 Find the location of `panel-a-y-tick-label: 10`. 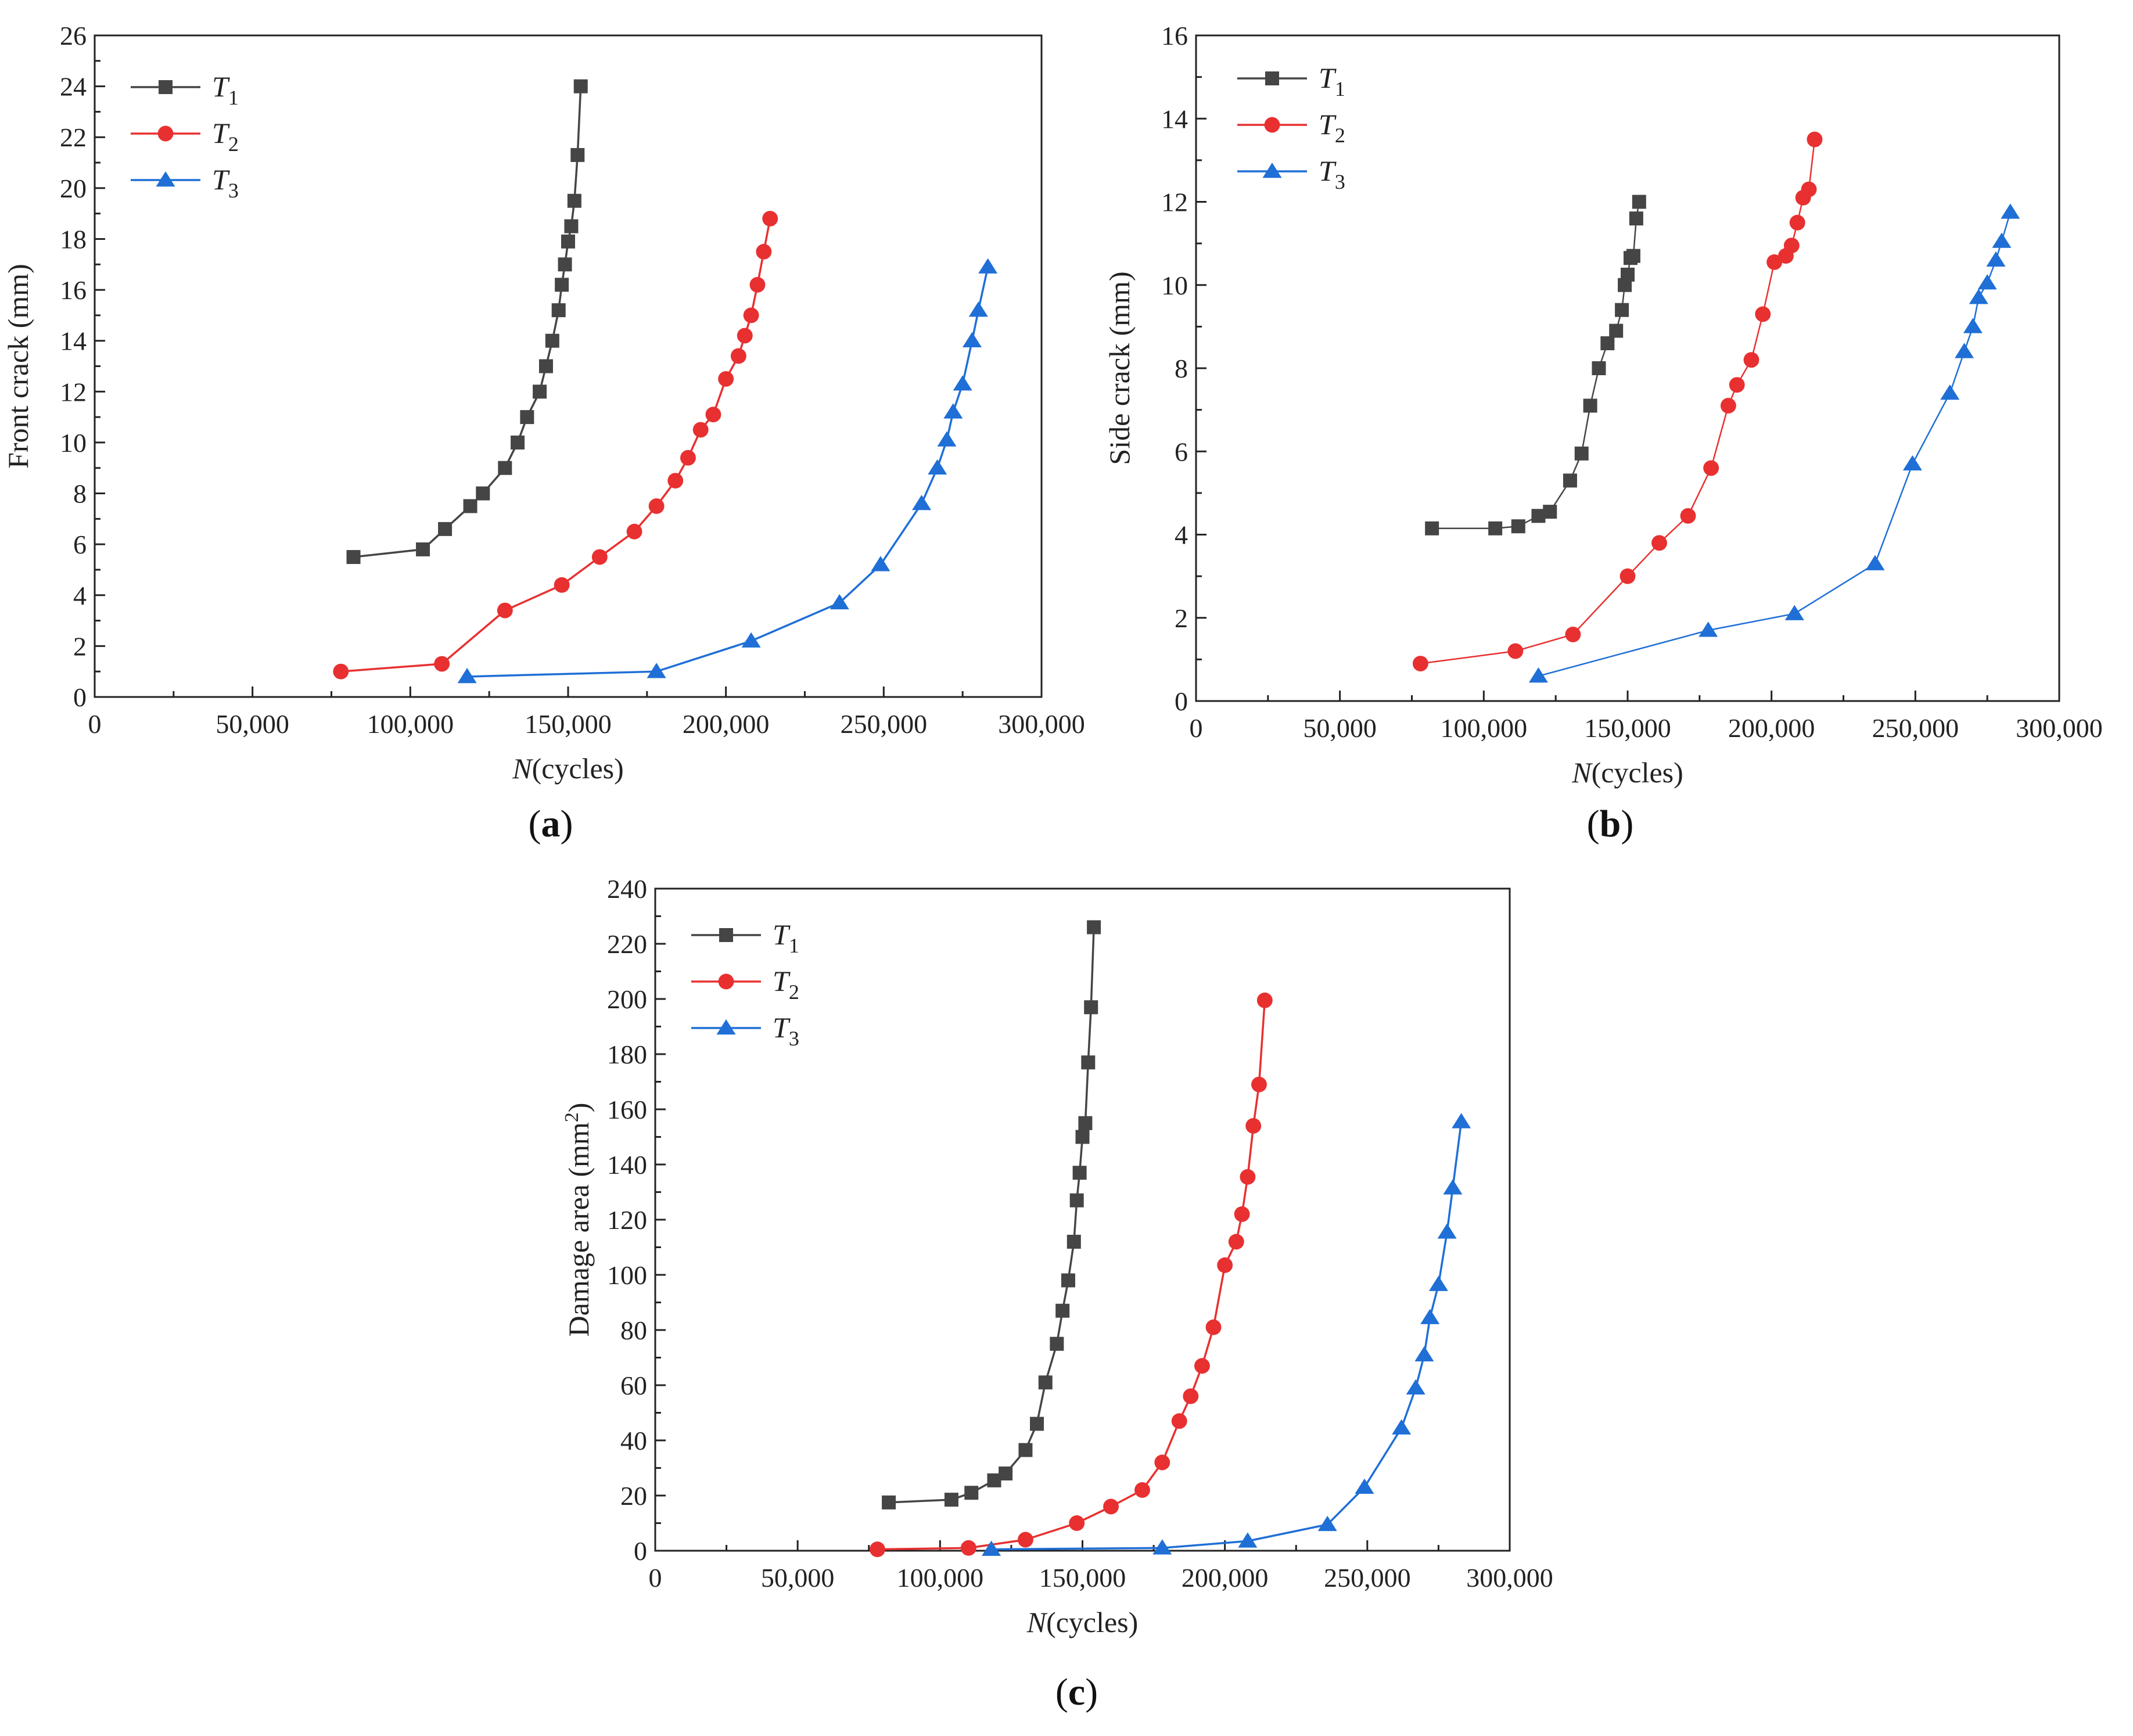

panel-a-y-tick-label: 10 is located at coordinates (73, 443).